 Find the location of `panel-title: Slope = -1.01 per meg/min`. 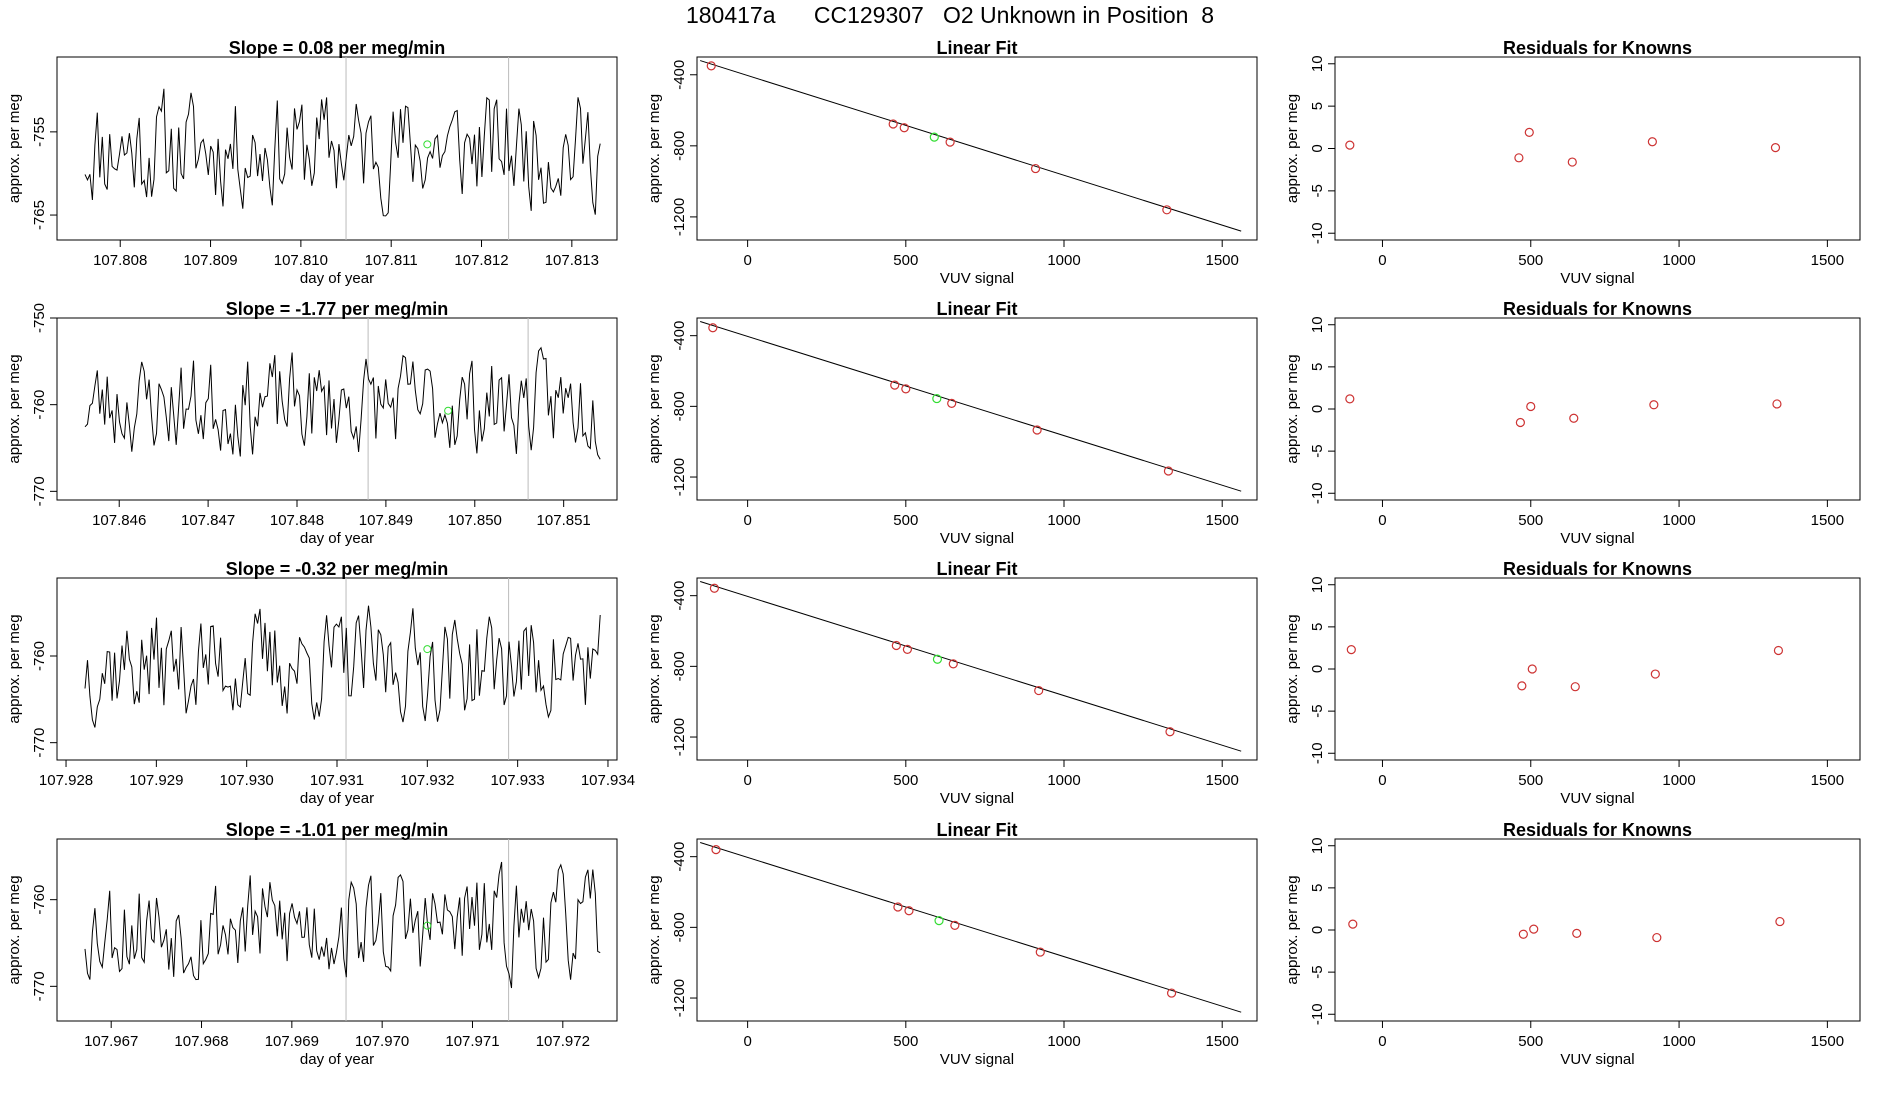

panel-title: Slope = -1.01 per meg/min is located at coordinates (337, 830).